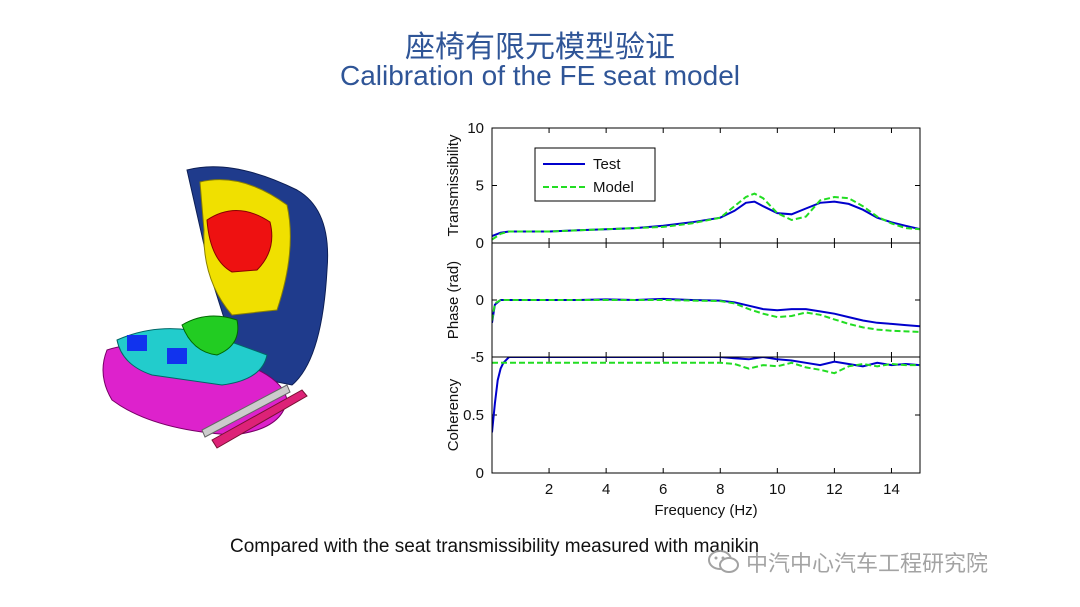 This screenshot has height=607, width=1080. I want to click on y-tick-label: 5, so click(480, 186).